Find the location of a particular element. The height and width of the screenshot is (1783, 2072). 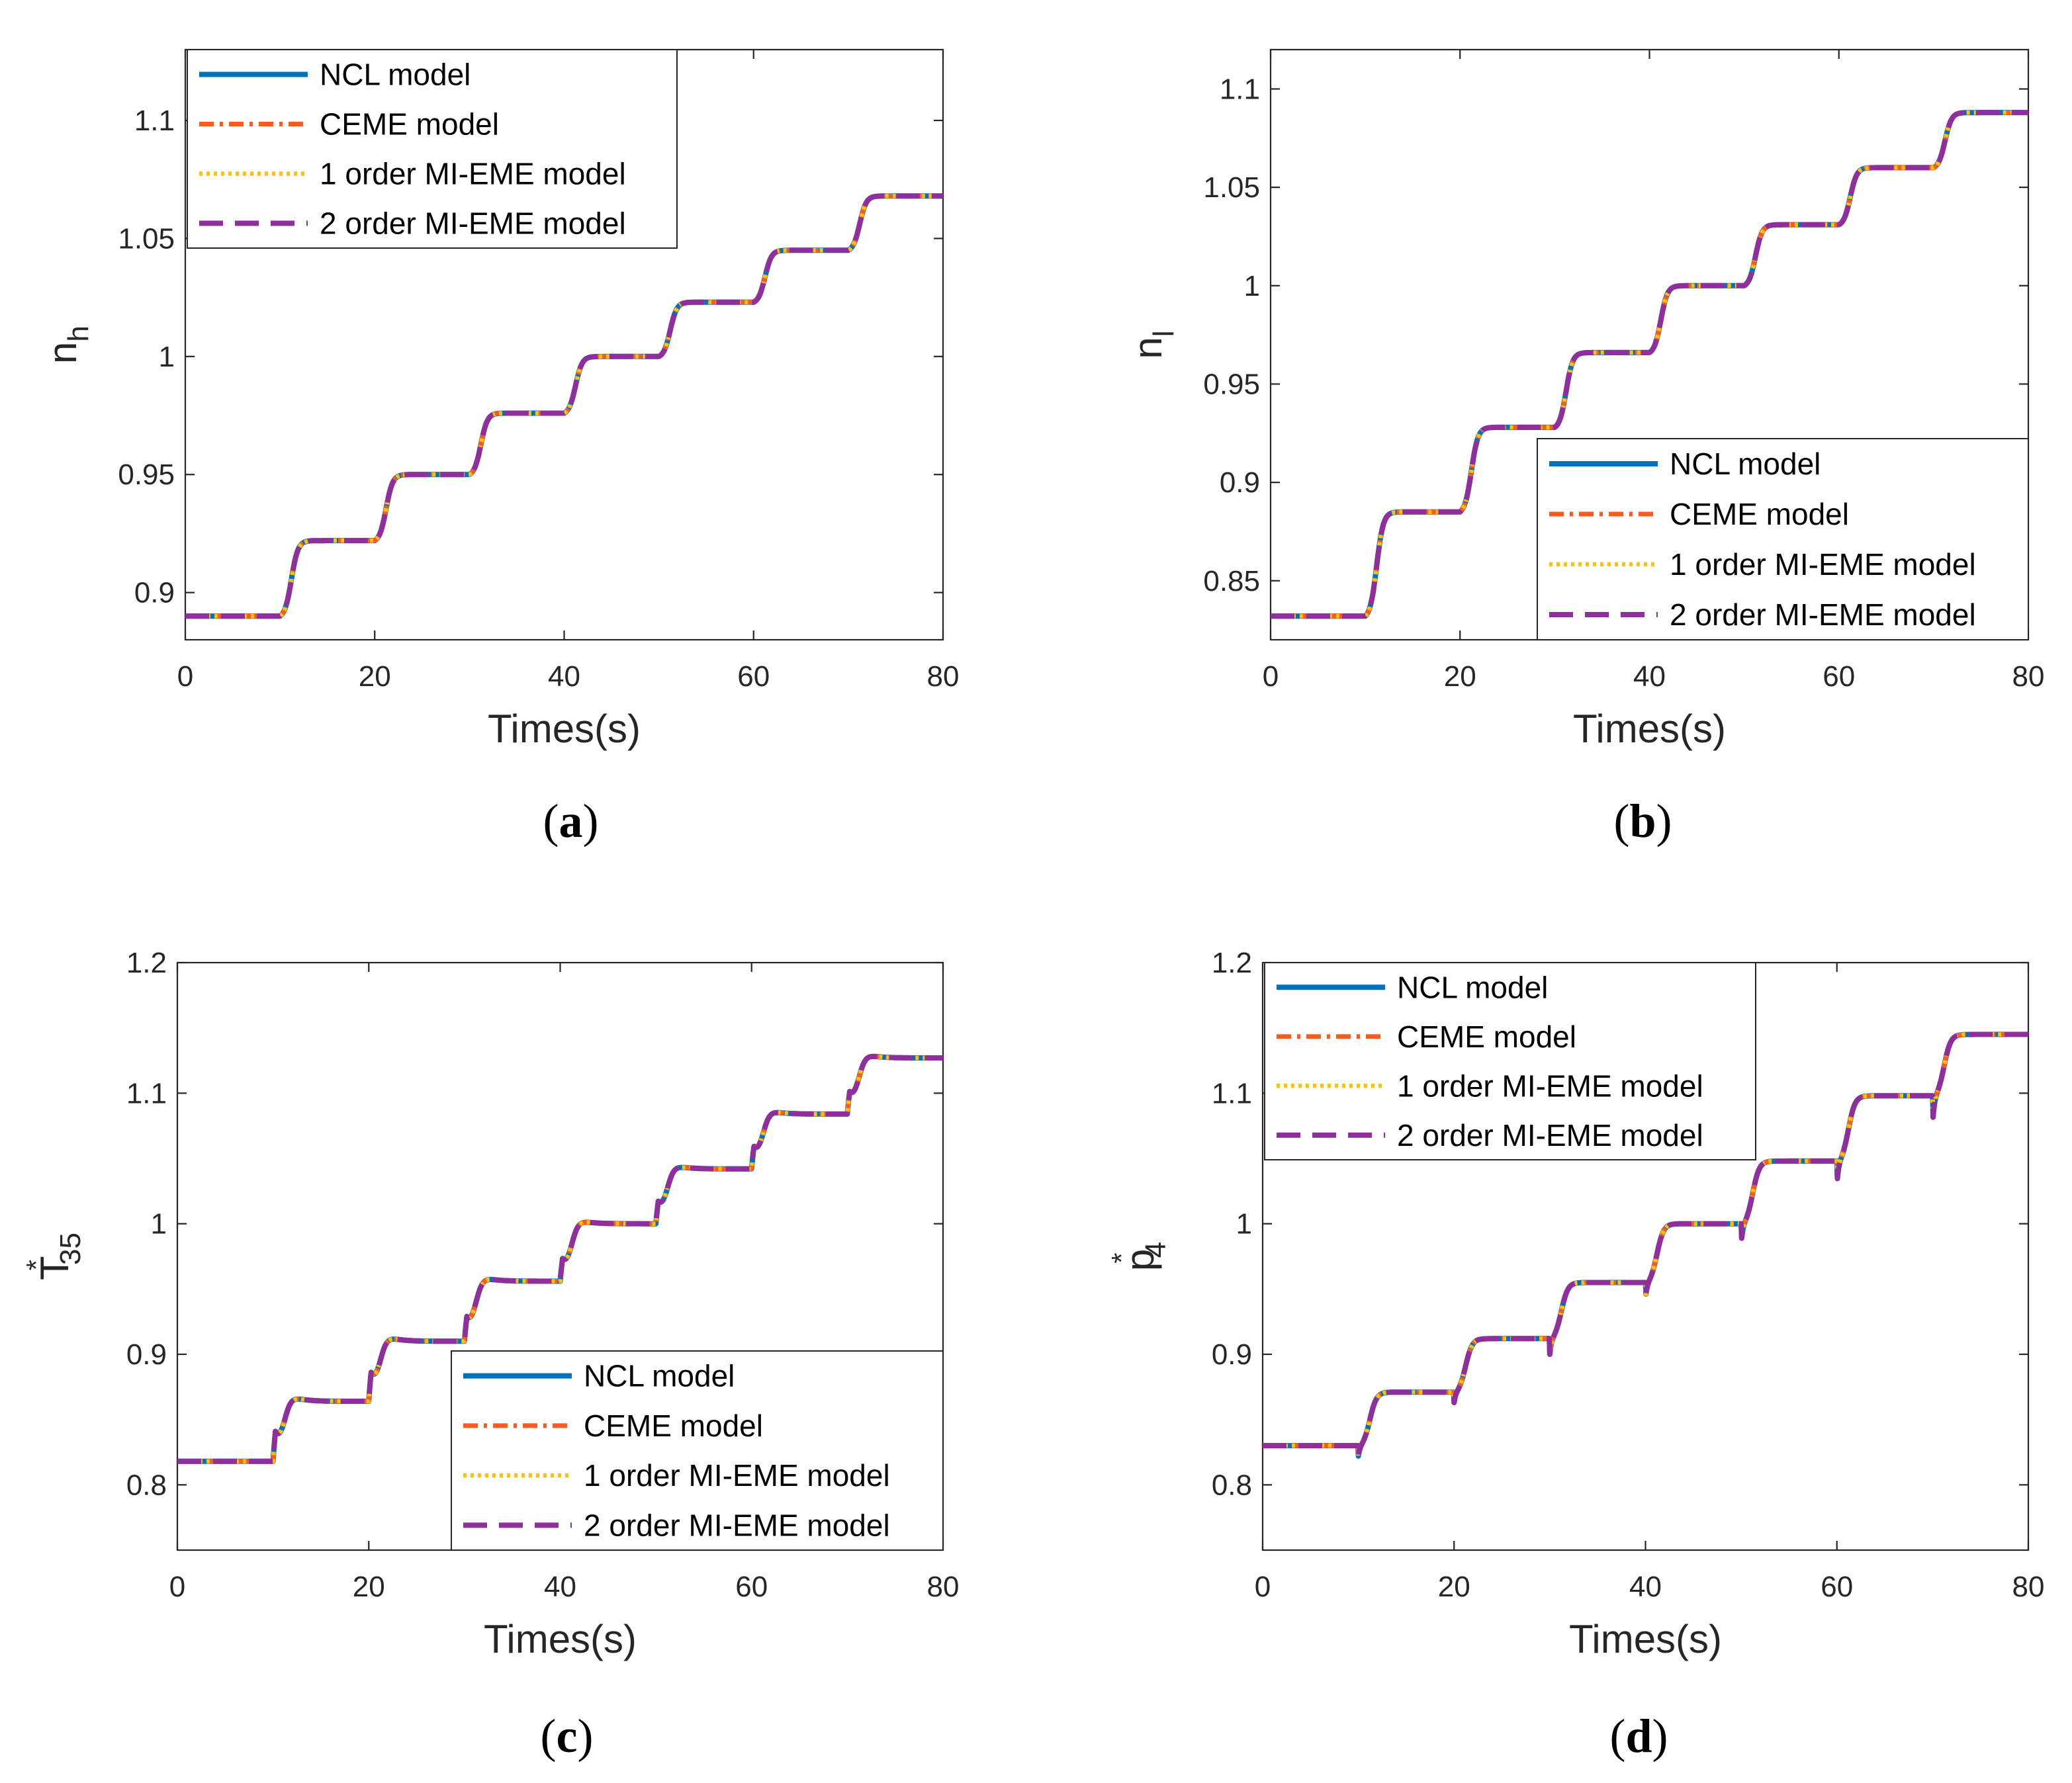

panel-caption: (d) is located at coordinates (1638, 1736).